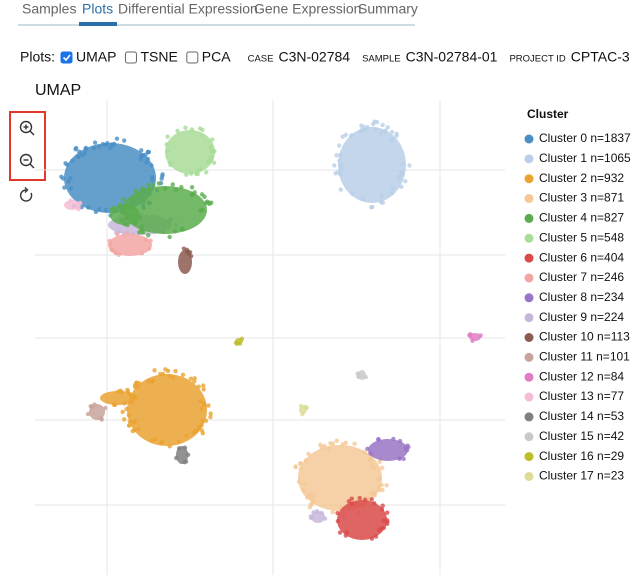  What do you see at coordinates (26, 194) in the screenshot?
I see `reset` at bounding box center [26, 194].